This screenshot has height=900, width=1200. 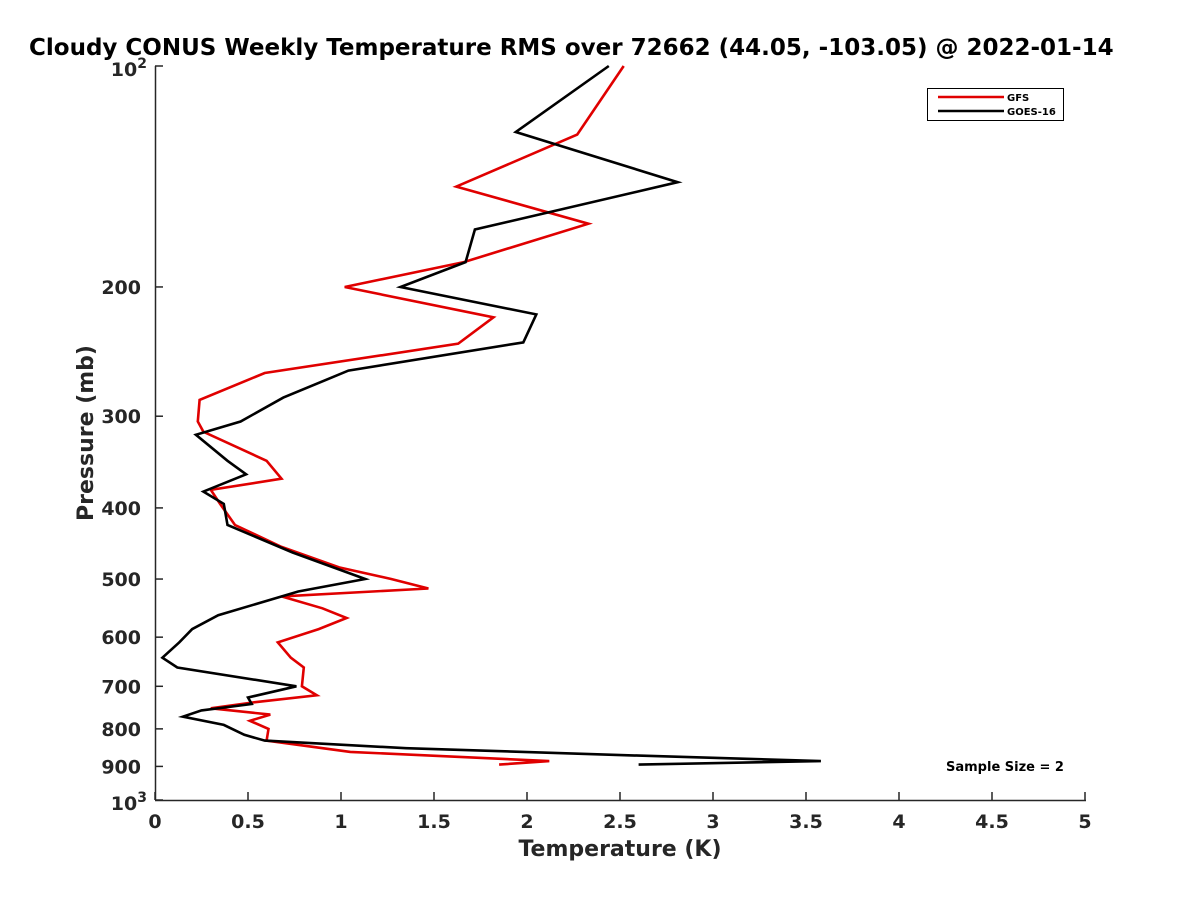 What do you see at coordinates (712, 822) in the screenshot?
I see `x-tick-label: 3` at bounding box center [712, 822].